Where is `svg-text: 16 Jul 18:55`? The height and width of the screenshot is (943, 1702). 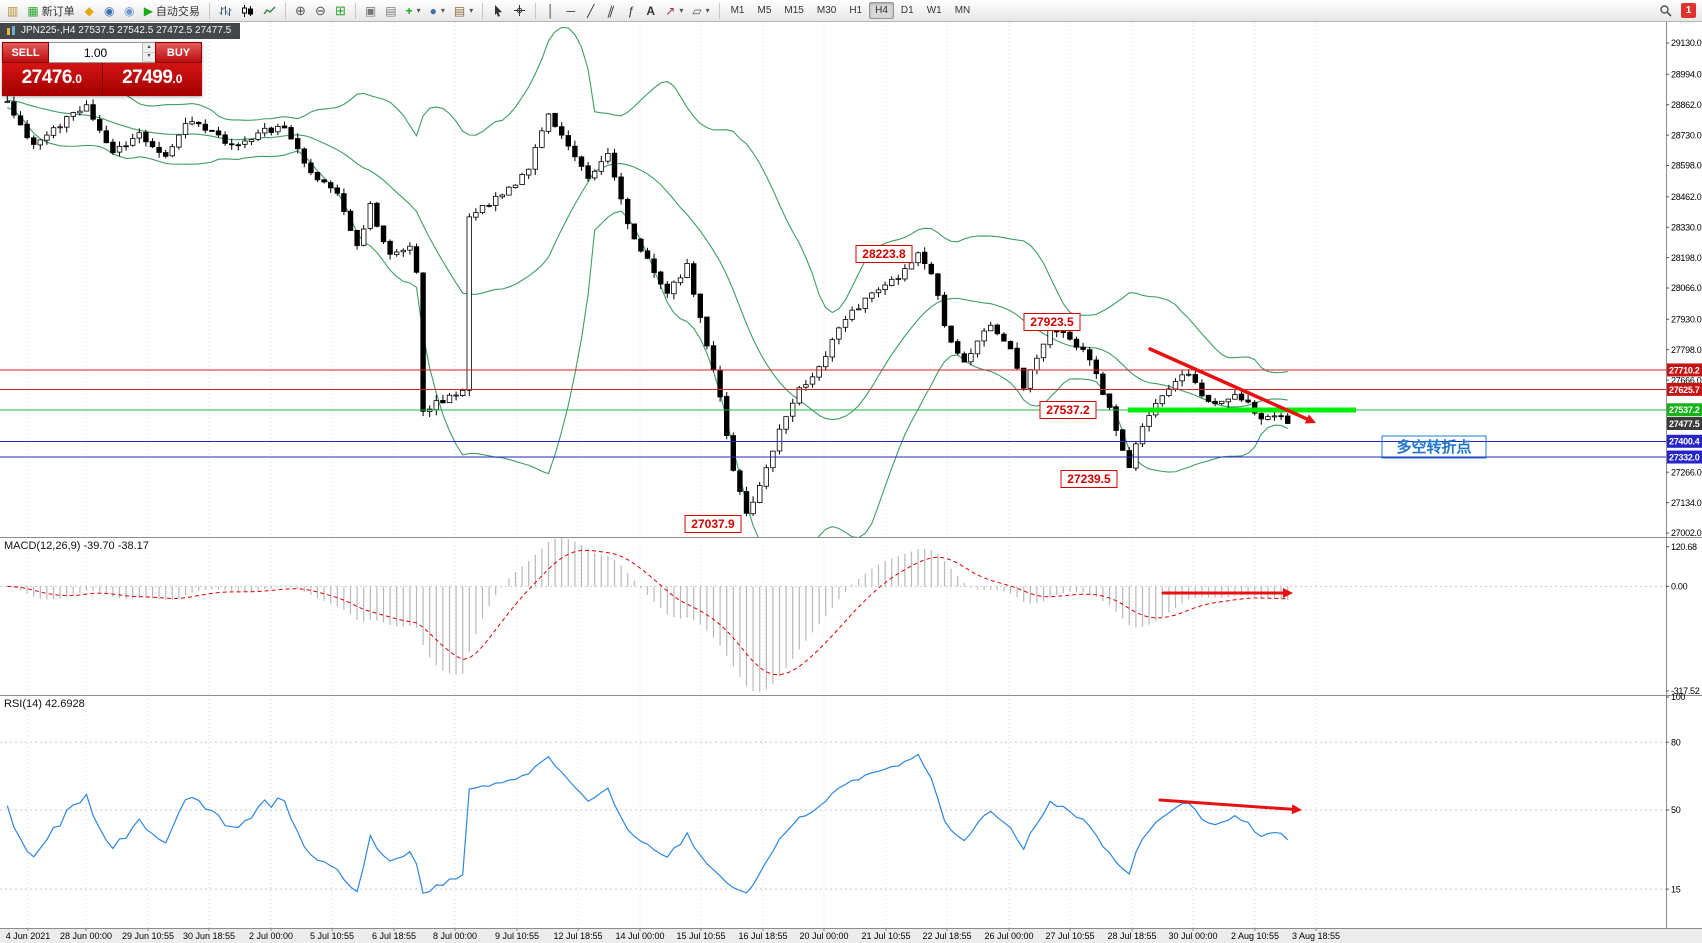
svg-text: 16 Jul 18:55 is located at coordinates (762, 936).